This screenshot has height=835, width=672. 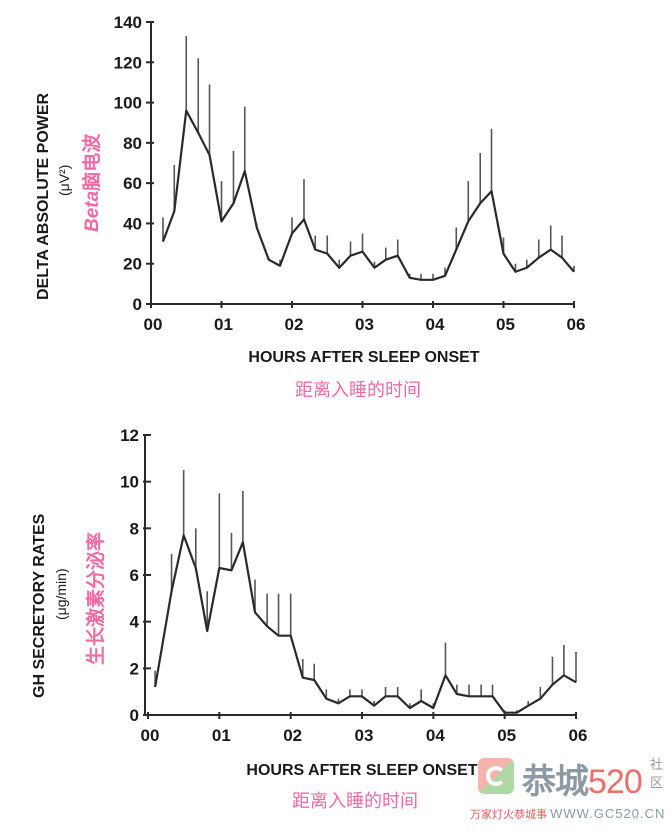 What do you see at coordinates (582, 782) in the screenshot?
I see `watermark-brand: 恭城520` at bounding box center [582, 782].